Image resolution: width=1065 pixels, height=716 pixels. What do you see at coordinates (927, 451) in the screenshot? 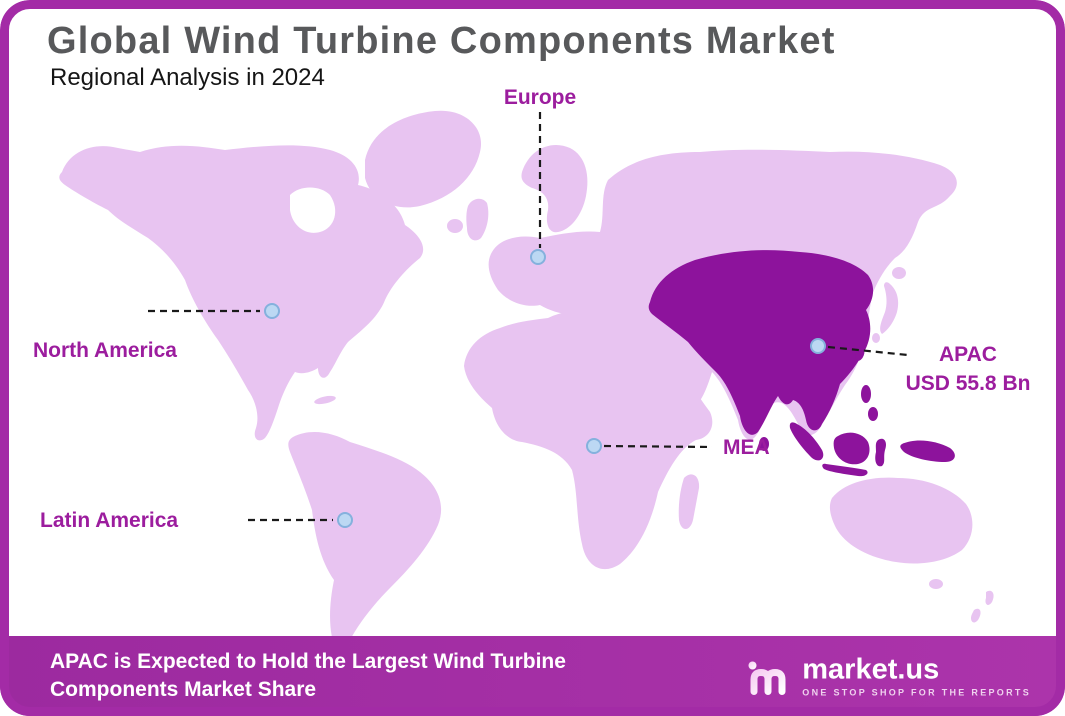
I see `map-region-new-guinea` at bounding box center [927, 451].